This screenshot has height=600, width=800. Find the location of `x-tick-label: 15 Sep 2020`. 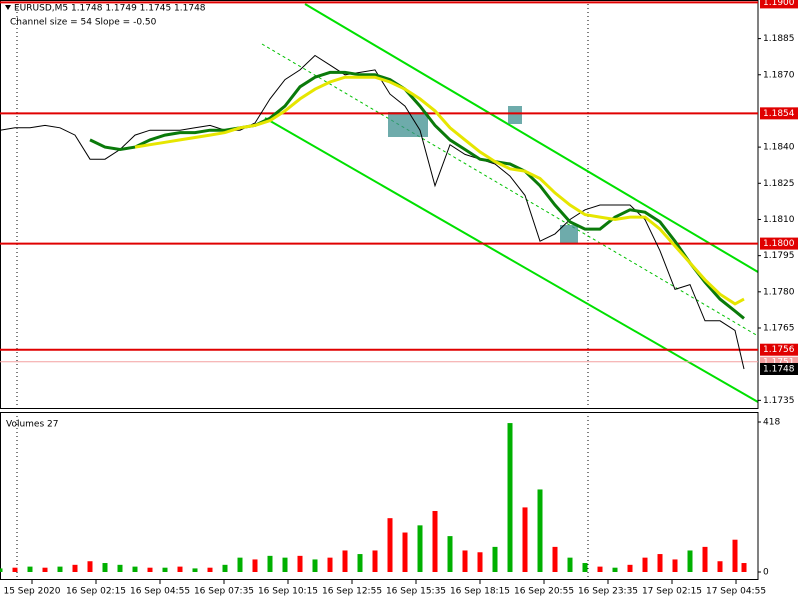

x-tick-label: 15 Sep 2020 is located at coordinates (31, 592).